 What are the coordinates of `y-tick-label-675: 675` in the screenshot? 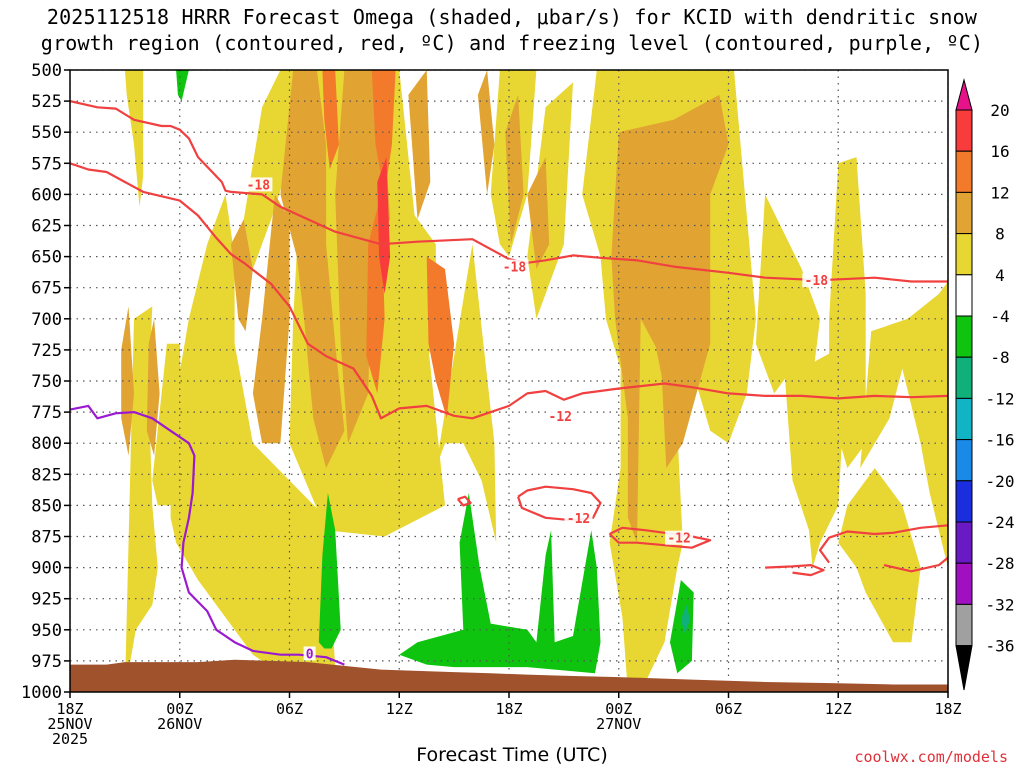 It's located at (46, 289).